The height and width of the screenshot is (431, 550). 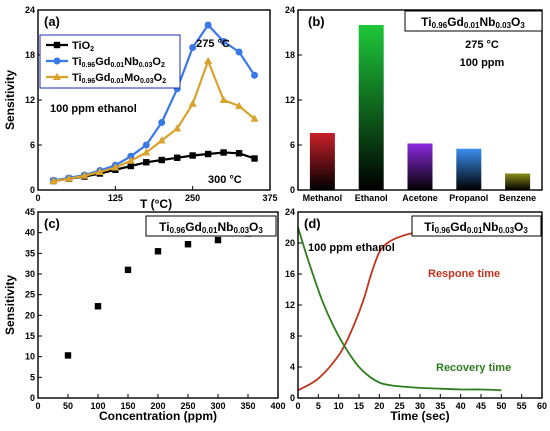 I want to click on panel-c-y-tick-label: 10, so click(x=30, y=357).